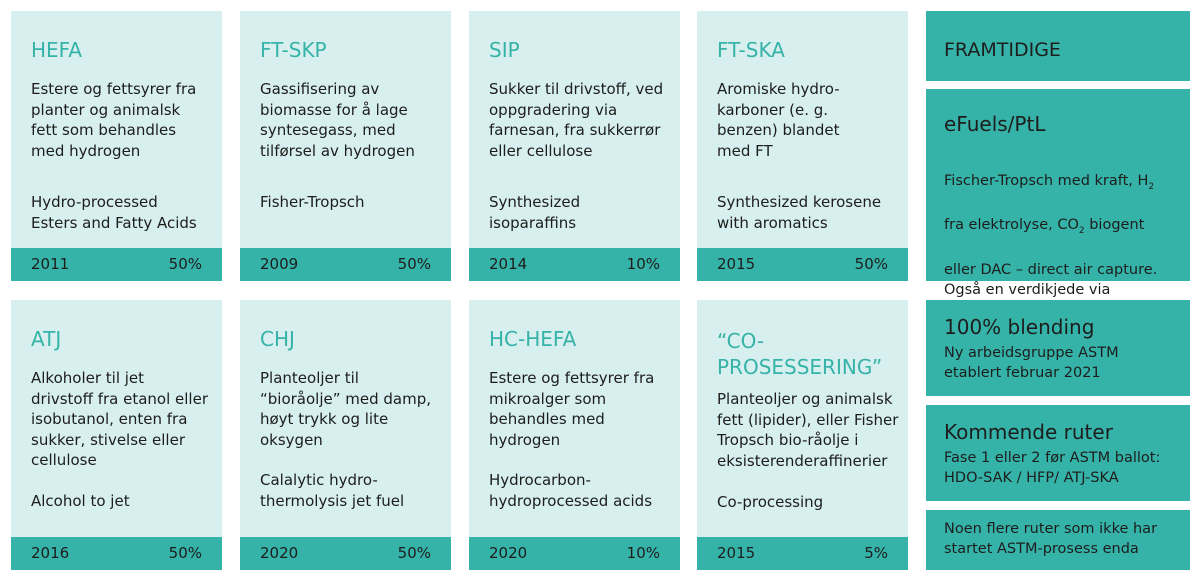 This screenshot has width=1200, height=581. Describe the element at coordinates (1081, 231) in the screenshot. I see `co2-subscript: 2` at that location.